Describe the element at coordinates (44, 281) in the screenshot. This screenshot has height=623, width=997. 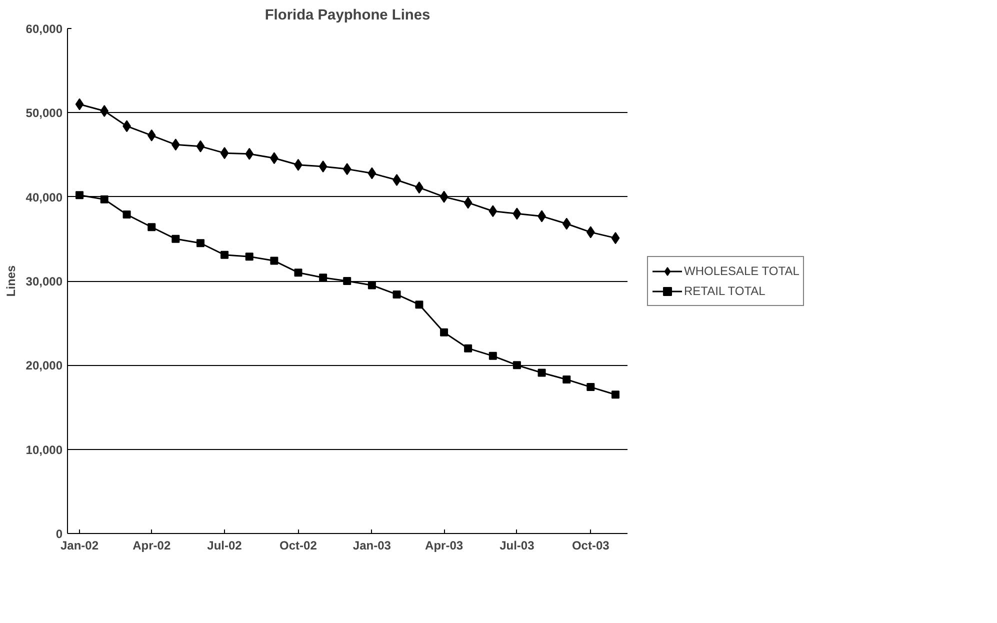
I see `y-tick-label: 30,000` at that location.